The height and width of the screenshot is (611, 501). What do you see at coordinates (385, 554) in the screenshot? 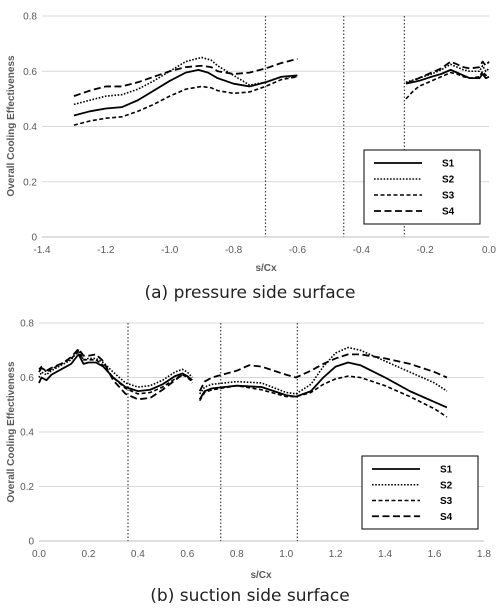
I see `x-tick-label: 1.4` at bounding box center [385, 554].